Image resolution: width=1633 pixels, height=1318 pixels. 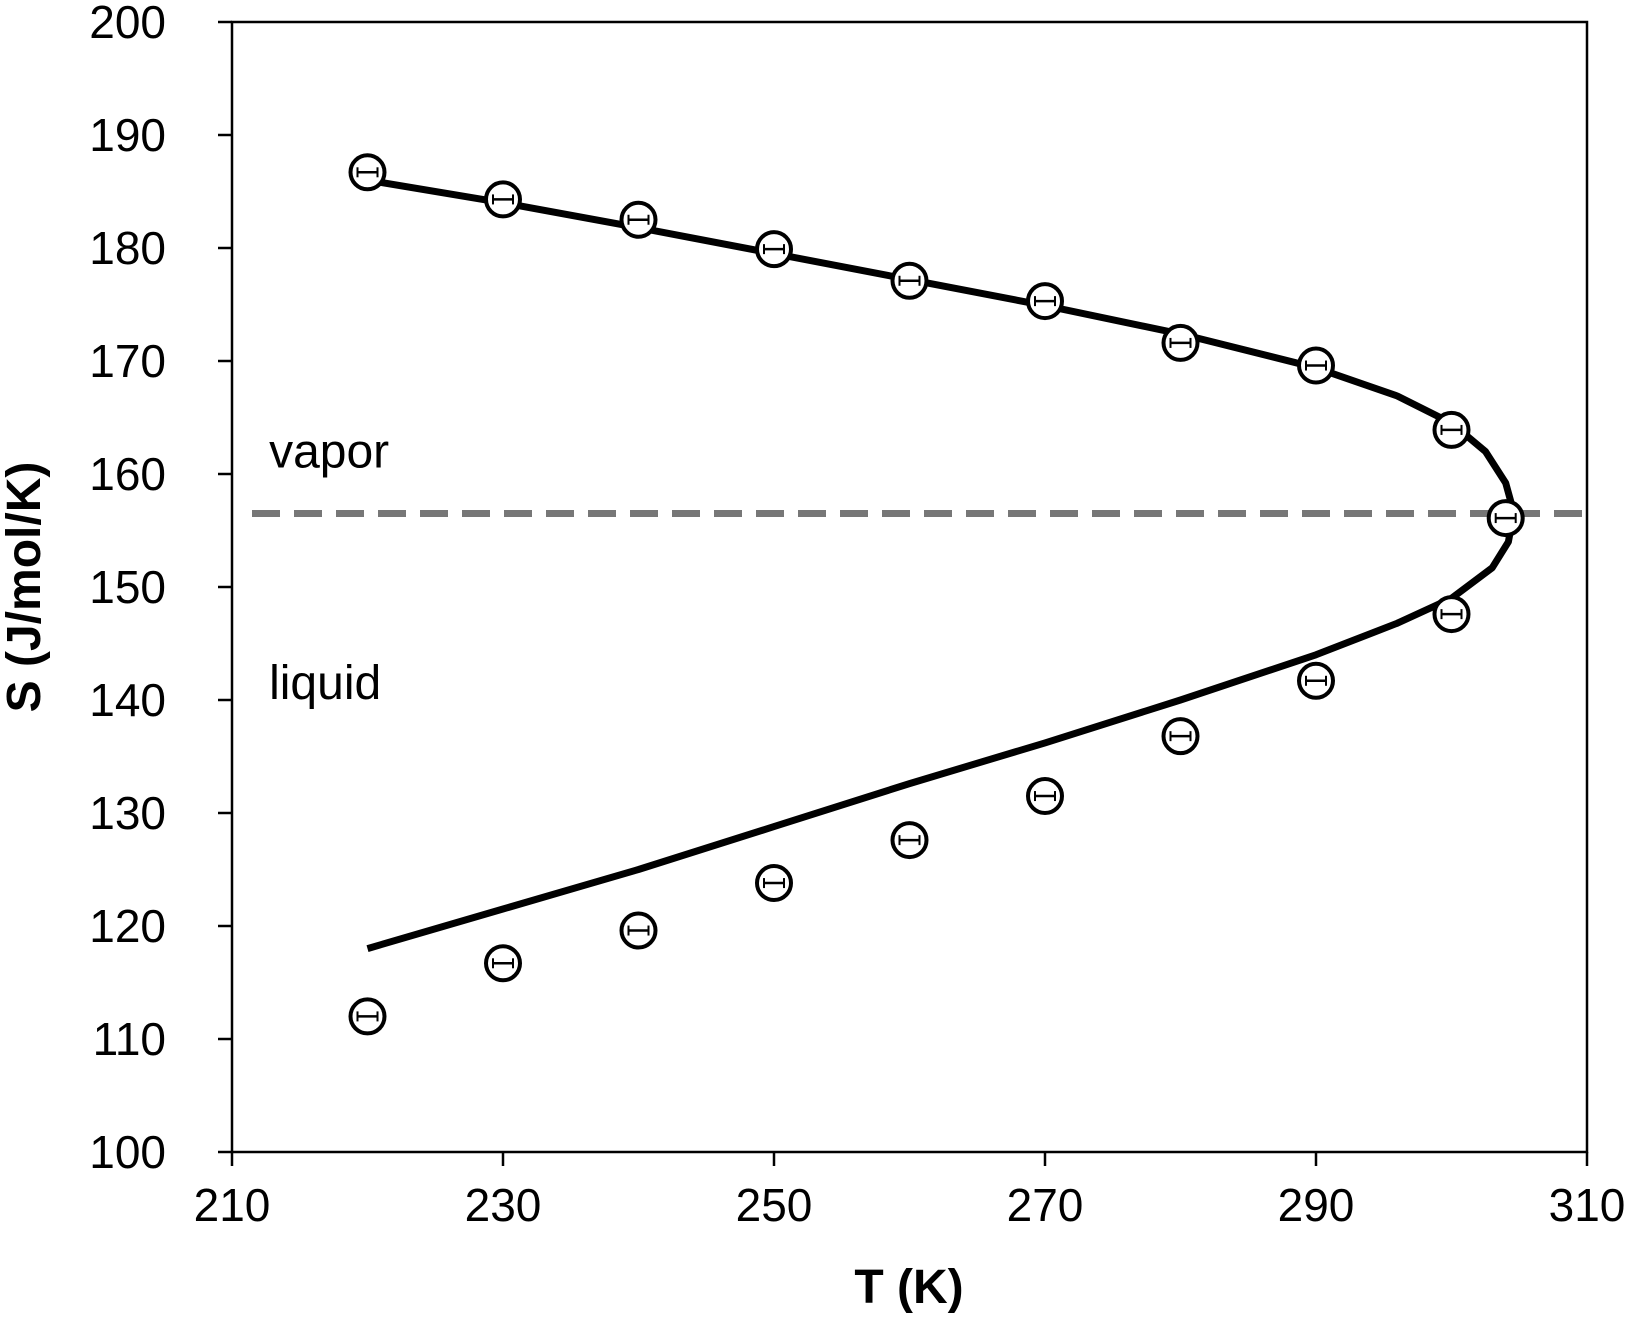 What do you see at coordinates (1045, 1205) in the screenshot?
I see `x-tick-label: 270` at bounding box center [1045, 1205].